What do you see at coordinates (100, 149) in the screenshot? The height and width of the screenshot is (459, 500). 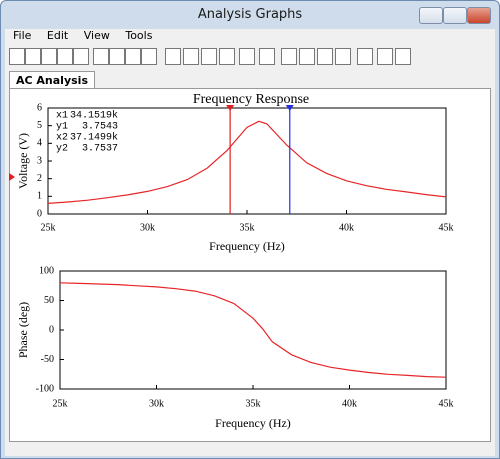 I see `readout-value: 3.7537` at bounding box center [100, 149].